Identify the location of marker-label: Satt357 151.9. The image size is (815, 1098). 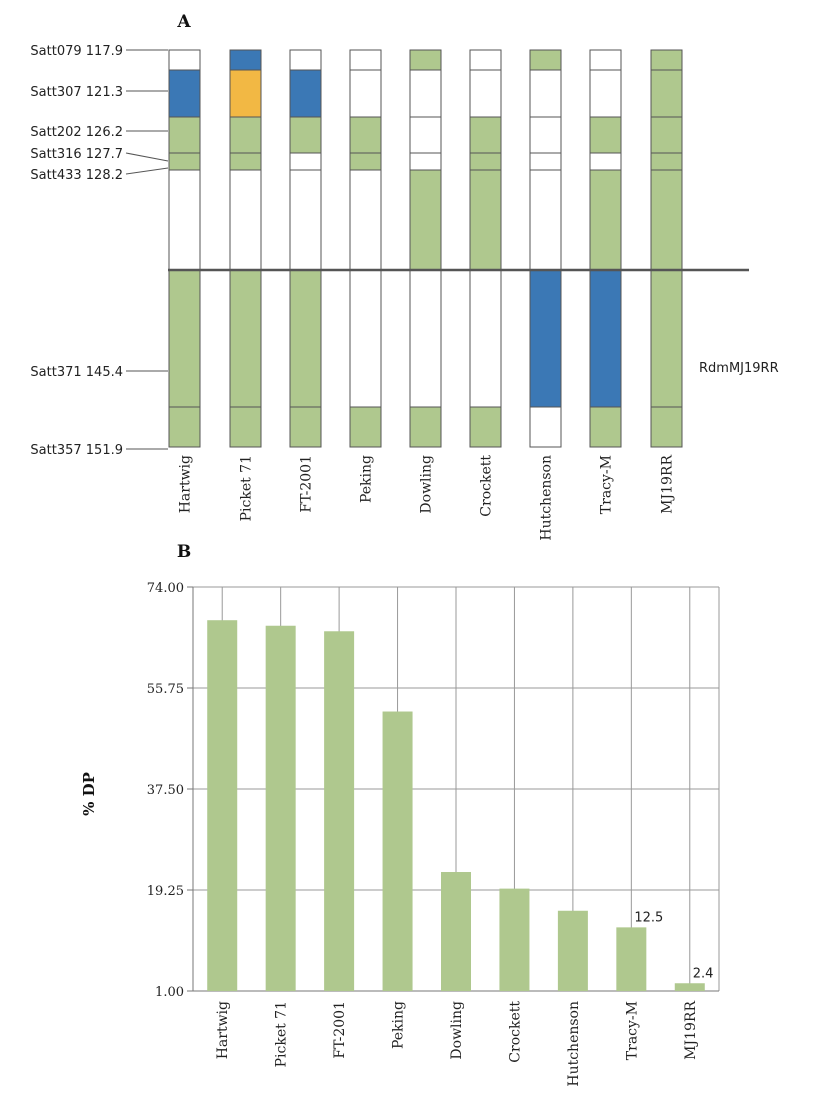
(76, 450).